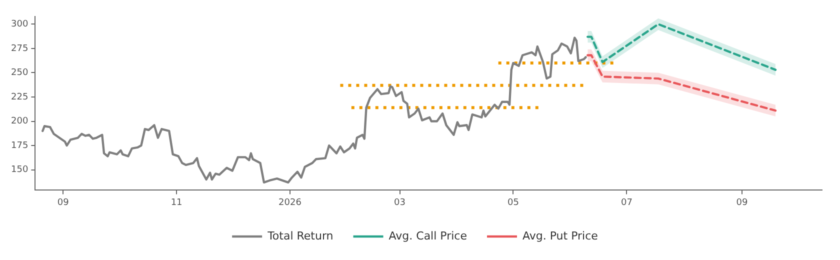  I want to click on legend-label: Avg. Put Price, so click(560, 235).